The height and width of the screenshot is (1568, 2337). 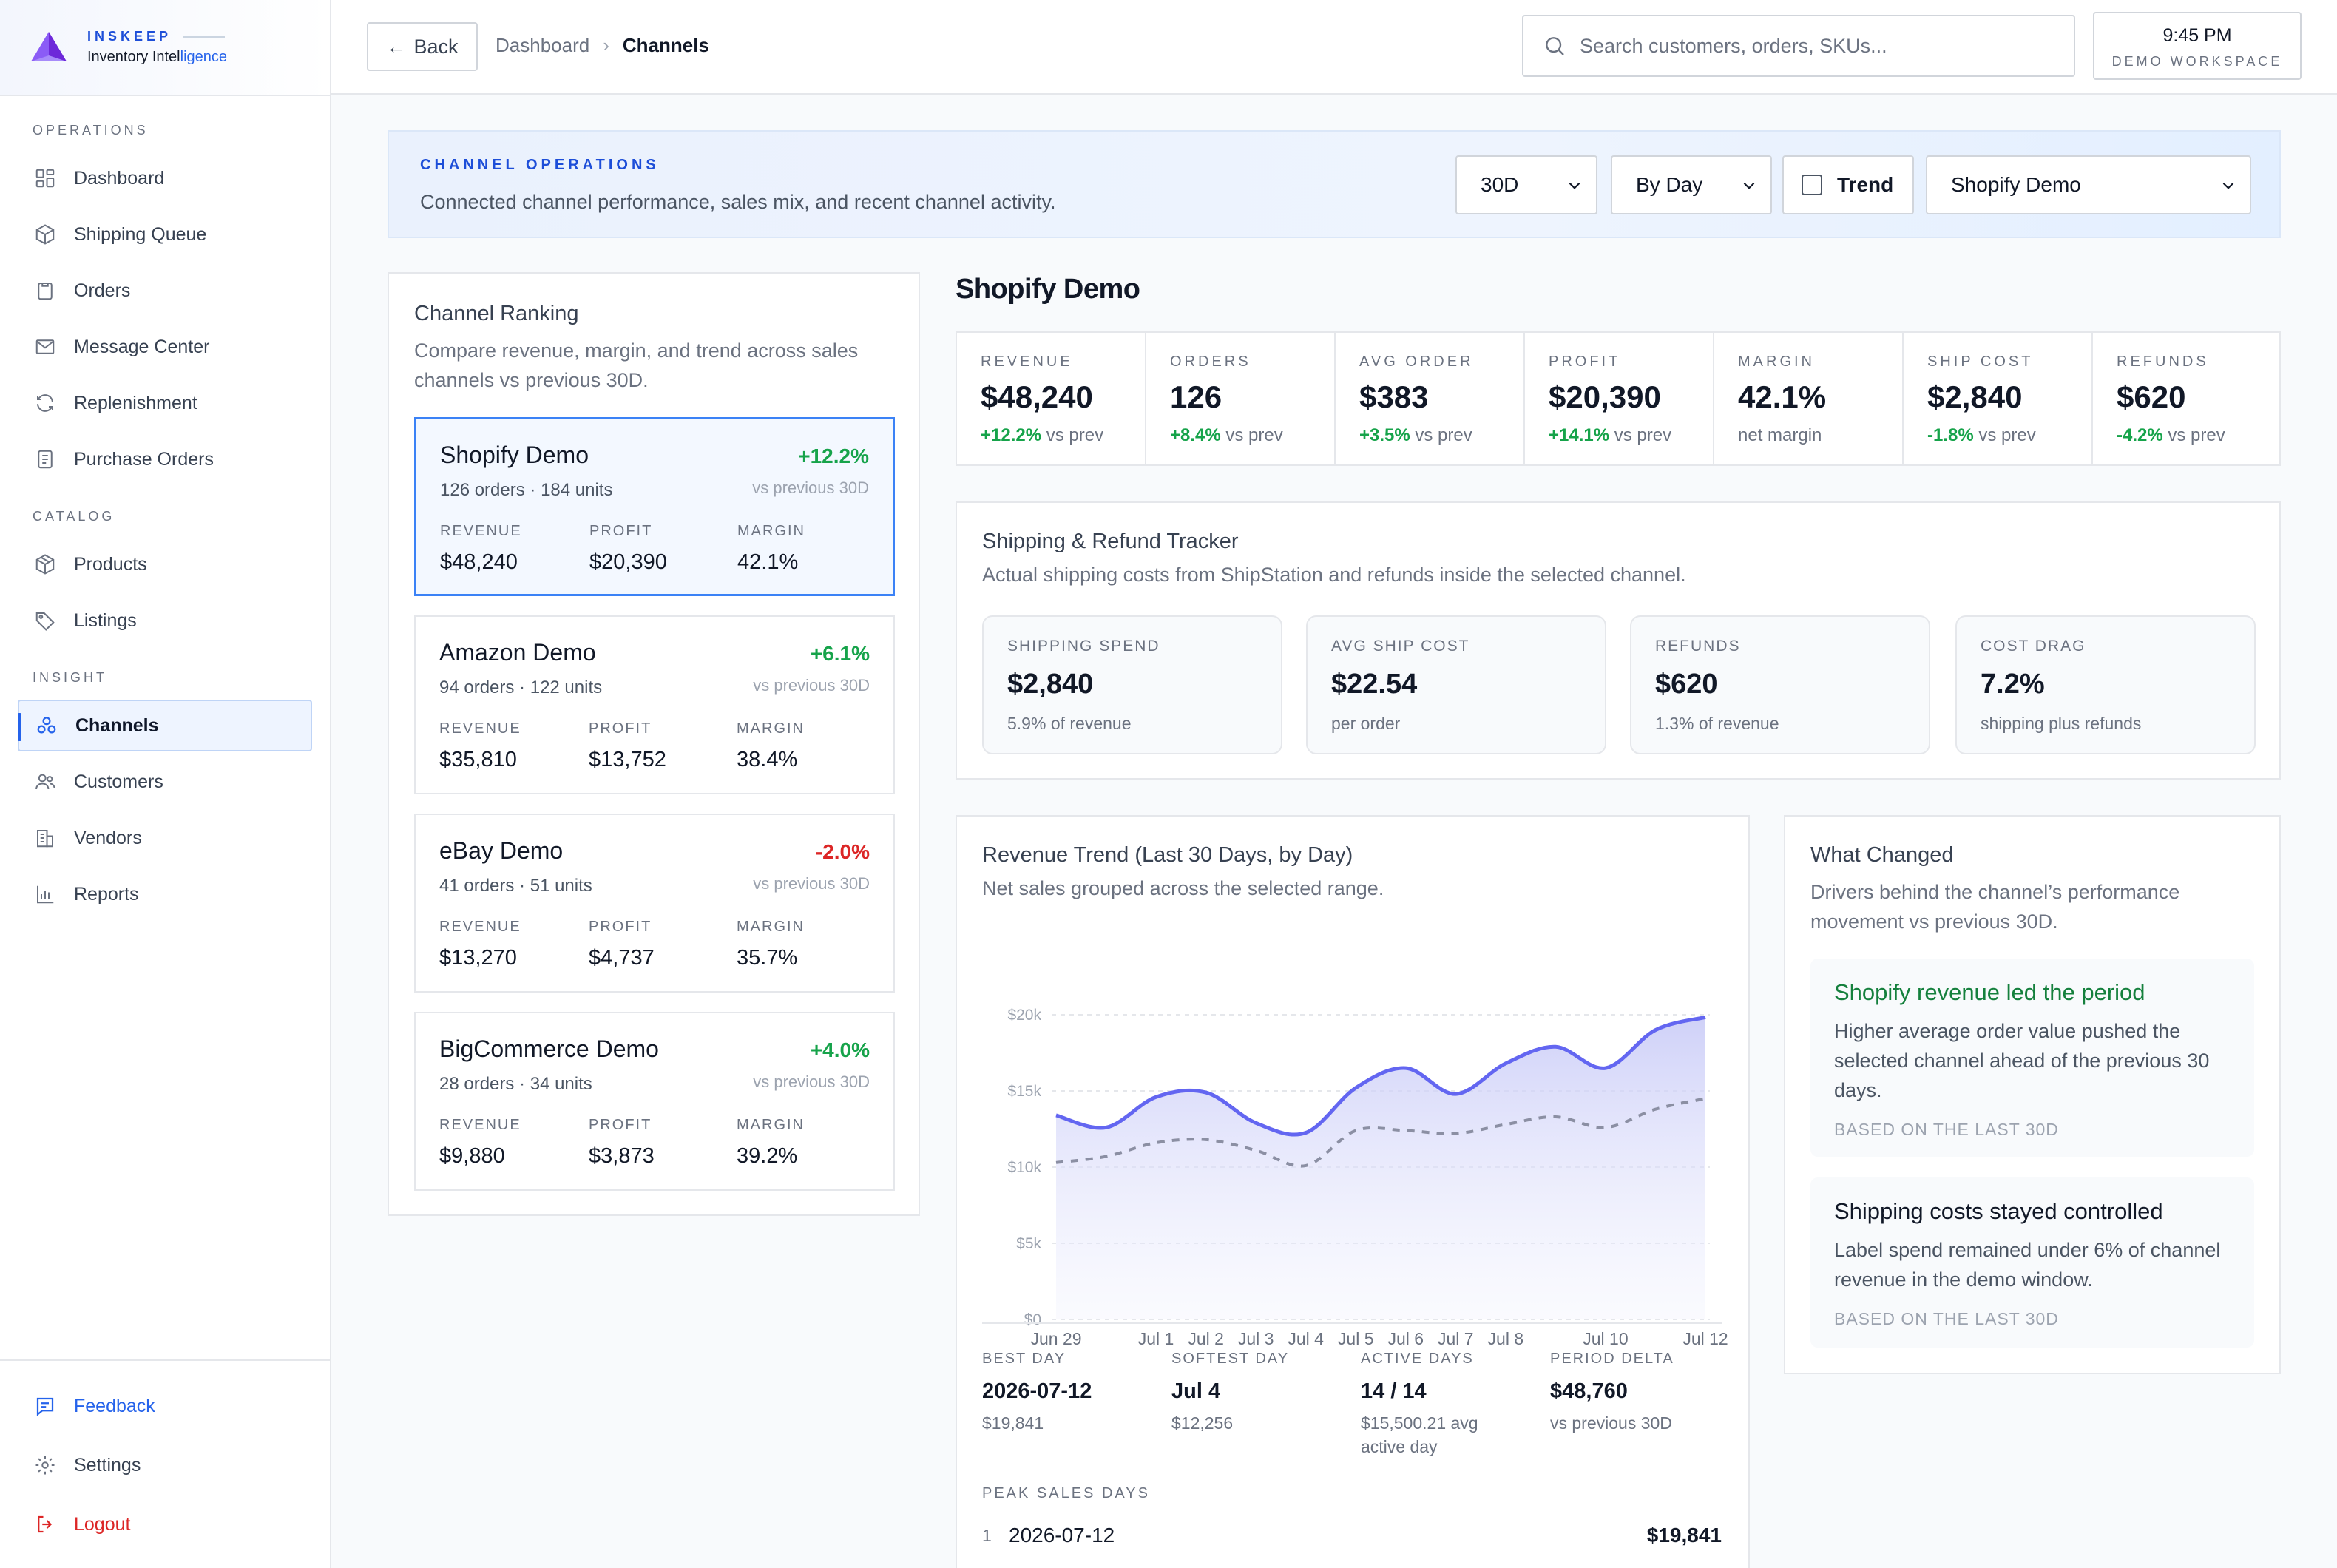 I want to click on brand: INSKEEP Inventory Intelligence, so click(x=165, y=48).